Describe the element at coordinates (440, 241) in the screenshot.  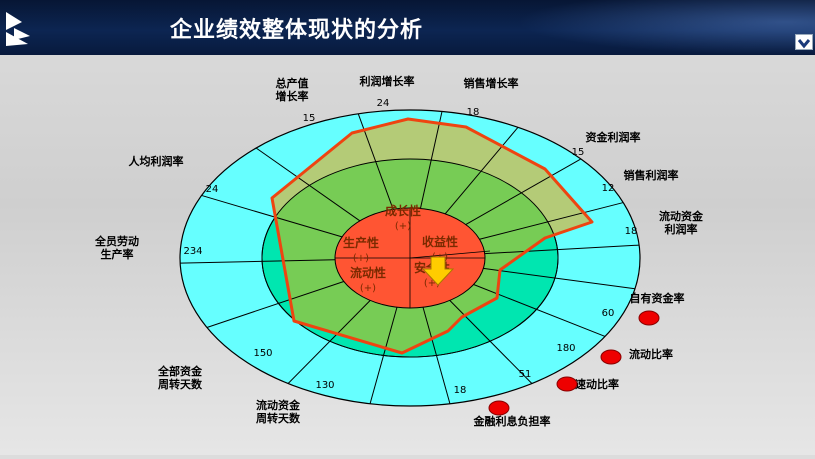
I see `core-sector-label: 收益性` at that location.